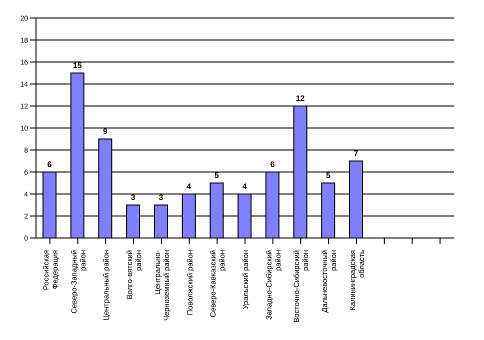 The width and height of the screenshot is (484, 340). I want to click on data-label: 15, so click(77, 65).